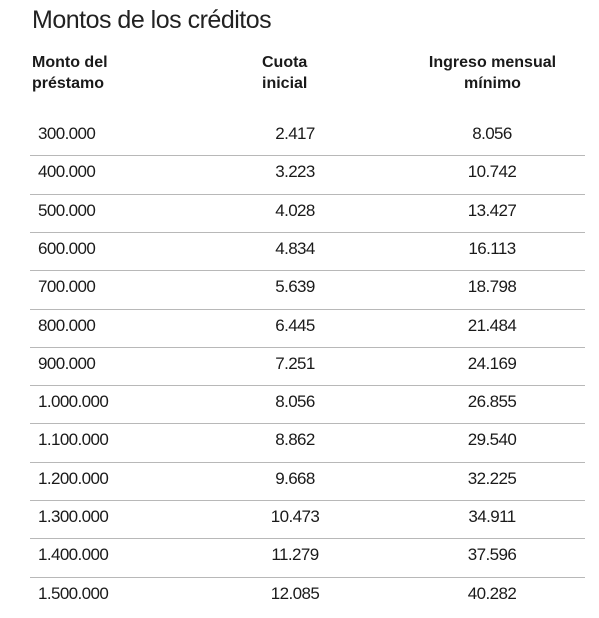 This screenshot has height=618, width=599. What do you see at coordinates (67, 287) in the screenshot?
I see `cell: 700.000` at bounding box center [67, 287].